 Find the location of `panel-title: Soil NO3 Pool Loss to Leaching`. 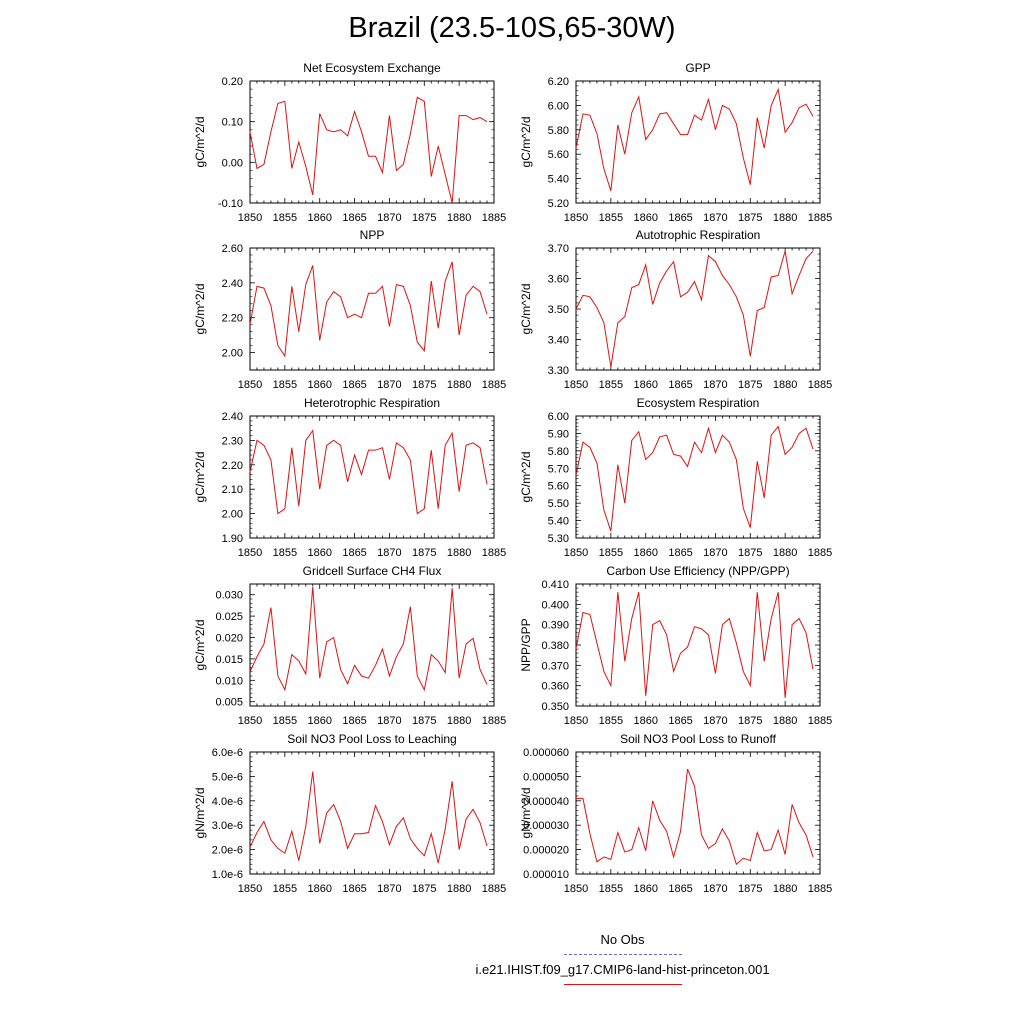

panel-title: Soil NO3 Pool Loss to Leaching is located at coordinates (371, 739).